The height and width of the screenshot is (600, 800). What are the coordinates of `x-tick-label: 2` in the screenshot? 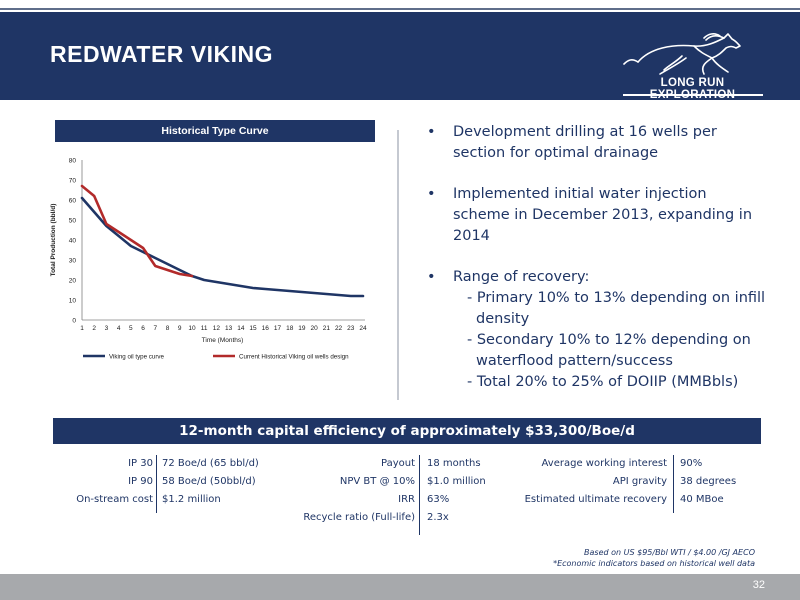 It's located at (94, 328).